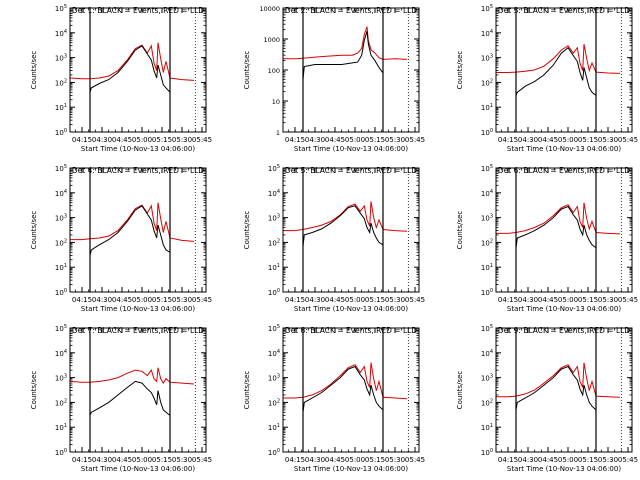 This screenshot has width=640, height=480. Describe the element at coordinates (269, 9) in the screenshot. I see `y-tick-label: 10000` at that location.